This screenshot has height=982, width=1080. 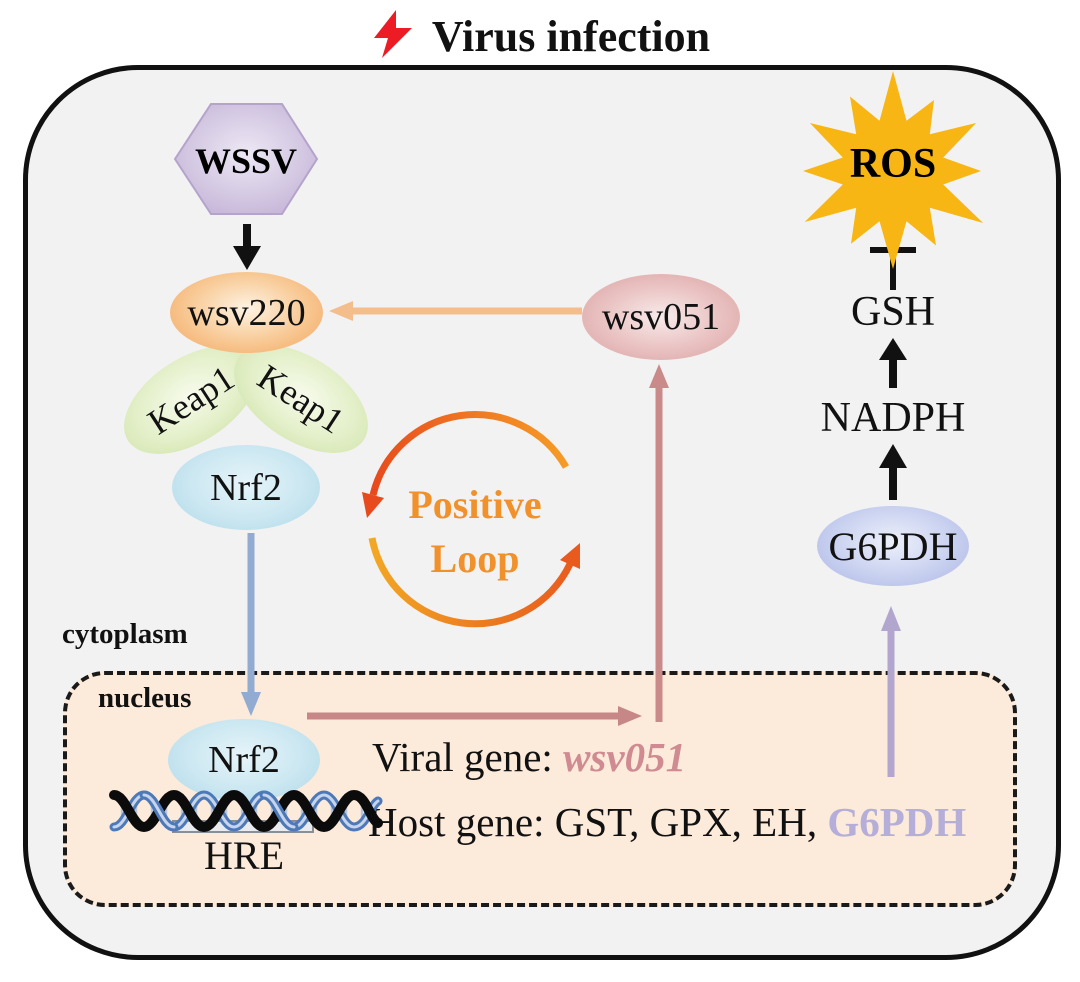 I want to click on nrf2-nucleus-label: Nrf2, so click(x=244, y=760).